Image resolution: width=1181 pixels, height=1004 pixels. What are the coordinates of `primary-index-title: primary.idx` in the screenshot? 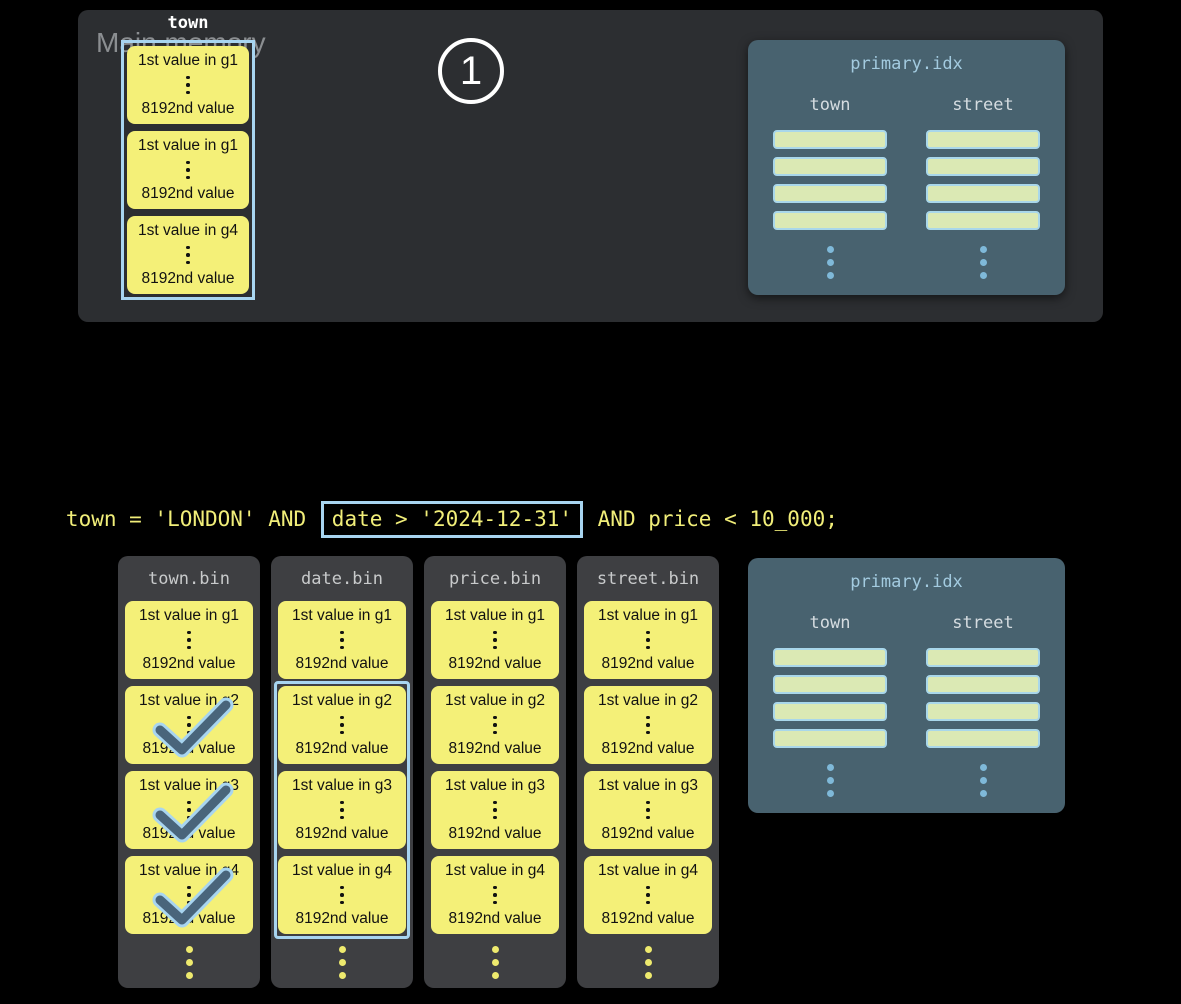 It's located at (906, 64).